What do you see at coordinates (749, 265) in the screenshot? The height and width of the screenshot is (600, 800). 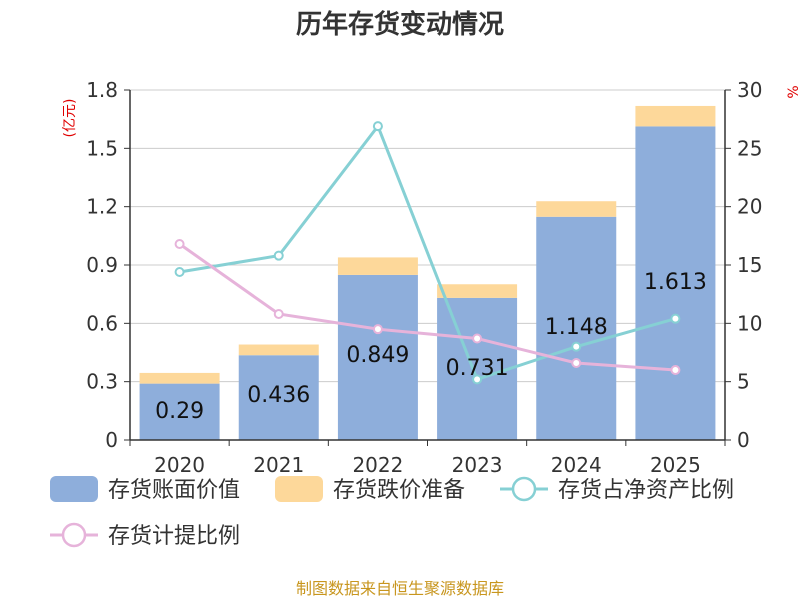 I see `right-tick-label: 15` at bounding box center [749, 265].